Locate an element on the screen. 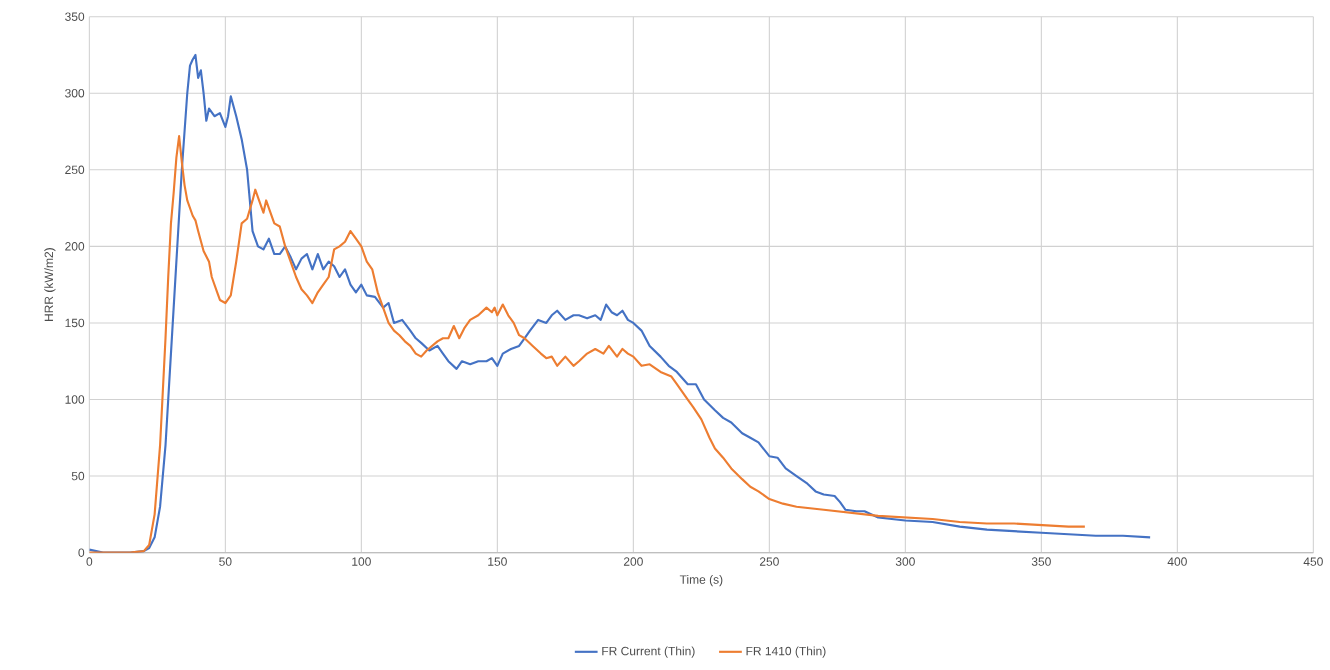 Image resolution: width=1330 pixels, height=670 pixels. y-tick-label: 100 is located at coordinates (75, 399).